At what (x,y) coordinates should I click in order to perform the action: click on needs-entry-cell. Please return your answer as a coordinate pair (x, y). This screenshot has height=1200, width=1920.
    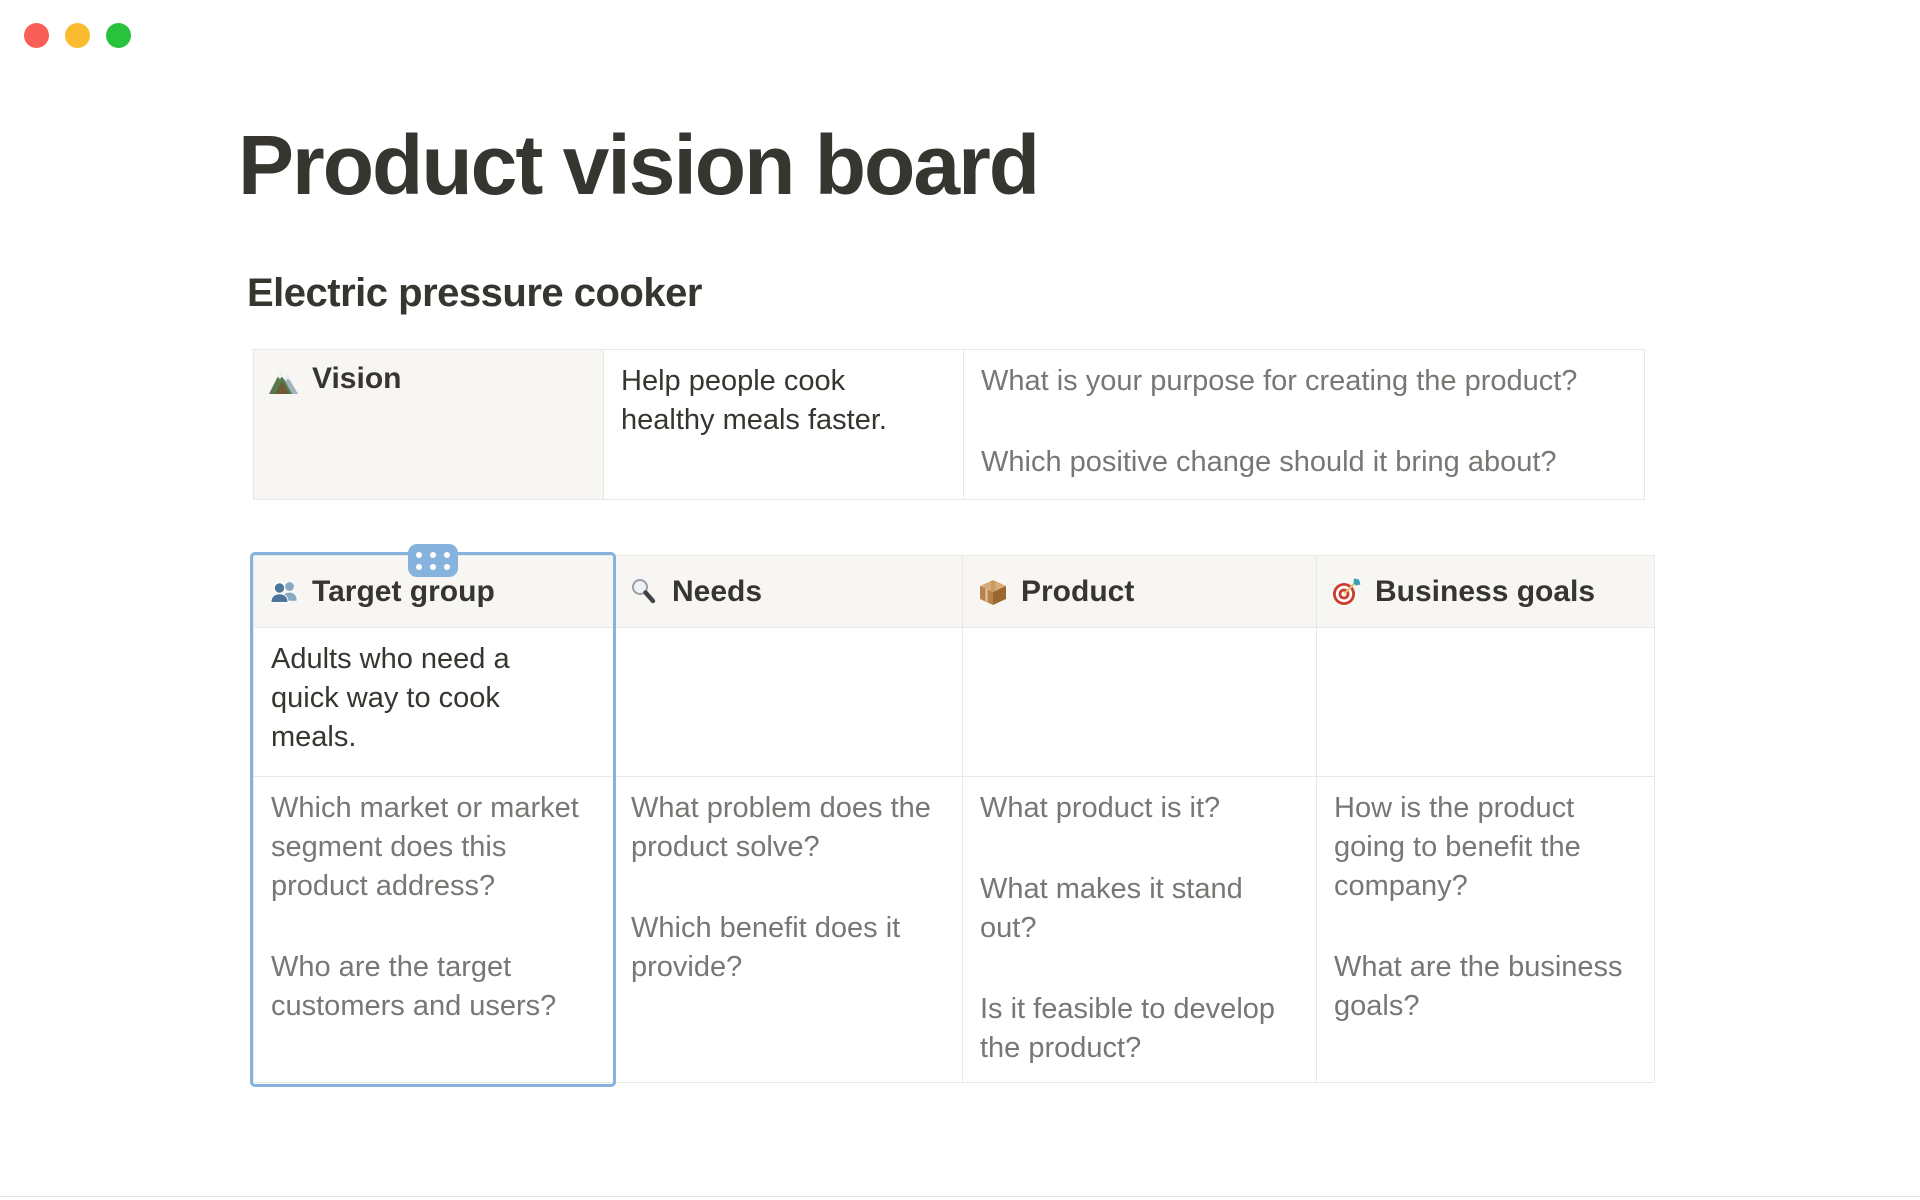
    Looking at the image, I should click on (788, 702).